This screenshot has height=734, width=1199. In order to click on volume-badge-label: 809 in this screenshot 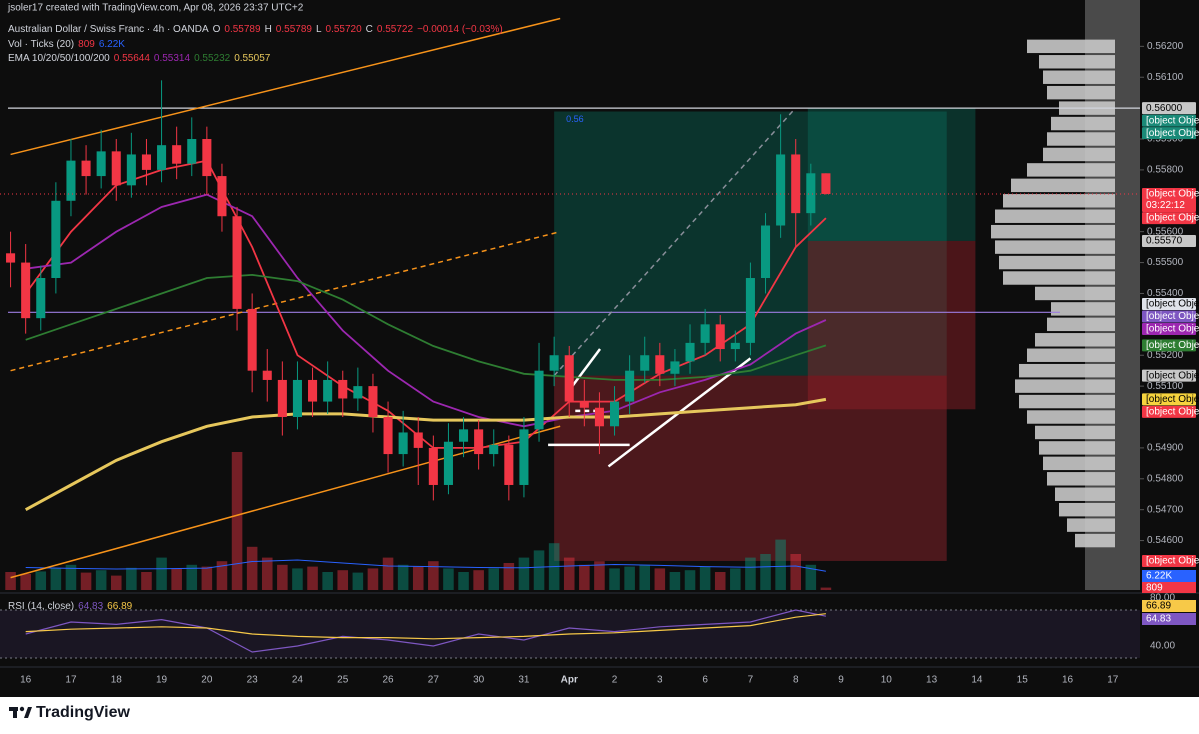, I will do `click(1154, 588)`.